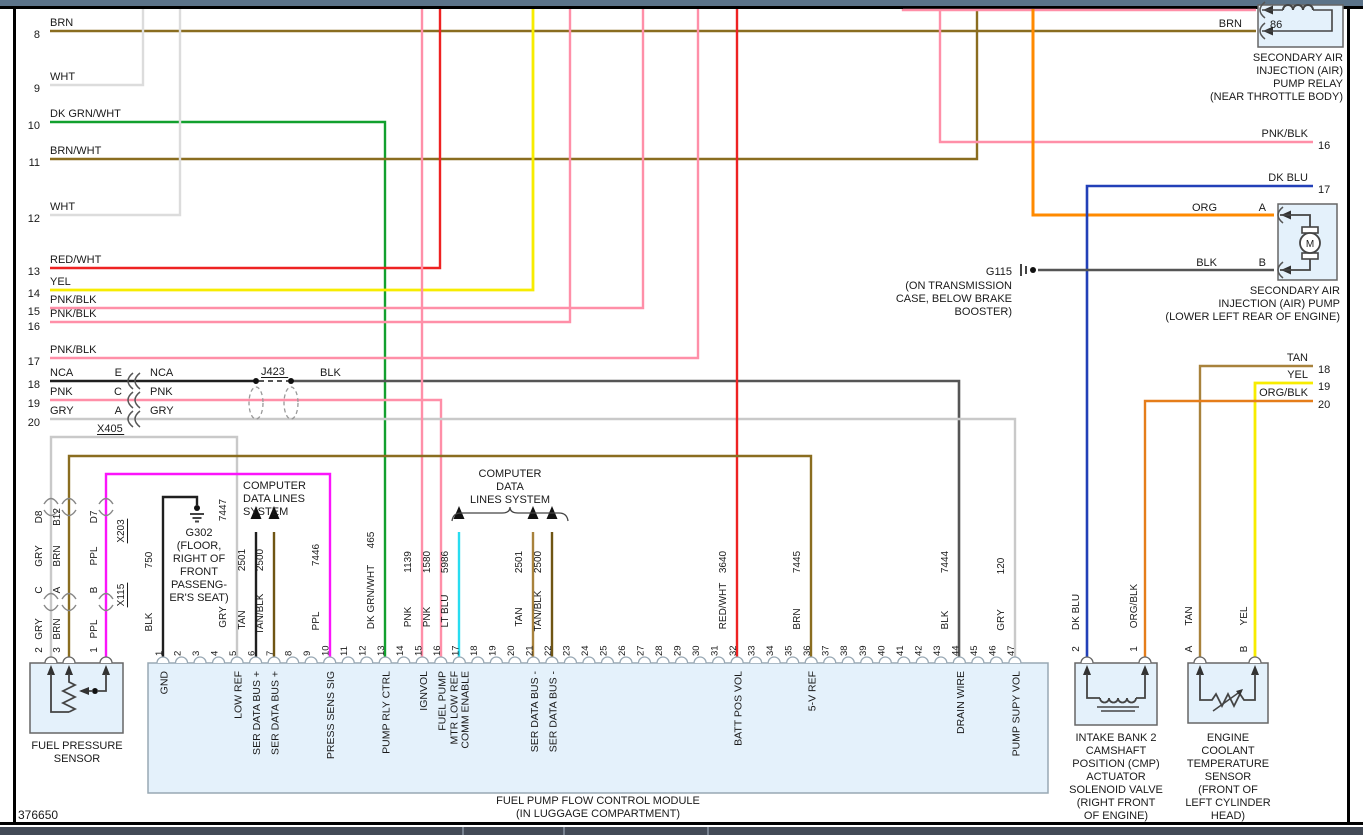  What do you see at coordinates (34, 362) in the screenshot?
I see `label-17: 17` at bounding box center [34, 362].